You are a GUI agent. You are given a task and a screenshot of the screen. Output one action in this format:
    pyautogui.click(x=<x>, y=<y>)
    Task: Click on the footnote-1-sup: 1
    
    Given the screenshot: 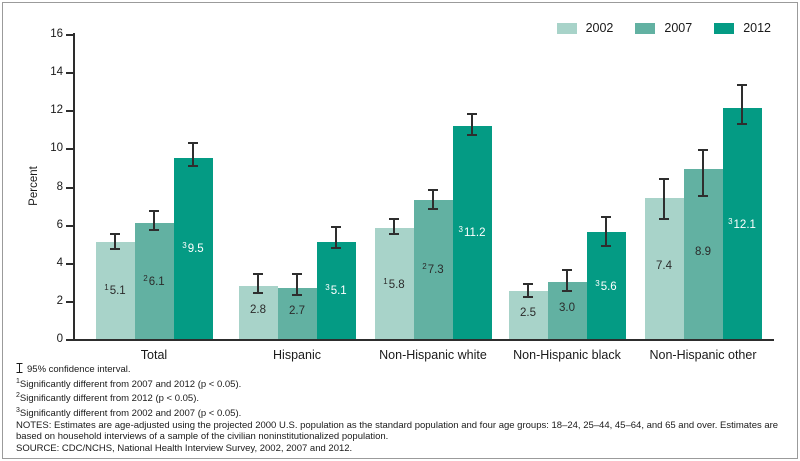 What is the action you would take?
    pyautogui.click(x=18, y=381)
    